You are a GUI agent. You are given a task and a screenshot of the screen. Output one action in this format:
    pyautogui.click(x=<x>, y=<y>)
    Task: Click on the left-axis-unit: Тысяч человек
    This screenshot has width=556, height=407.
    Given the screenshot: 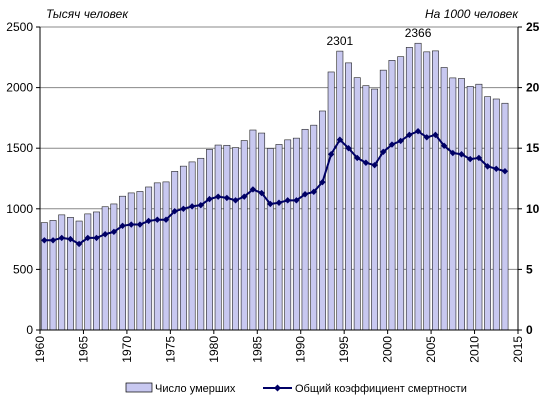 What is the action you would take?
    pyautogui.click(x=87, y=14)
    